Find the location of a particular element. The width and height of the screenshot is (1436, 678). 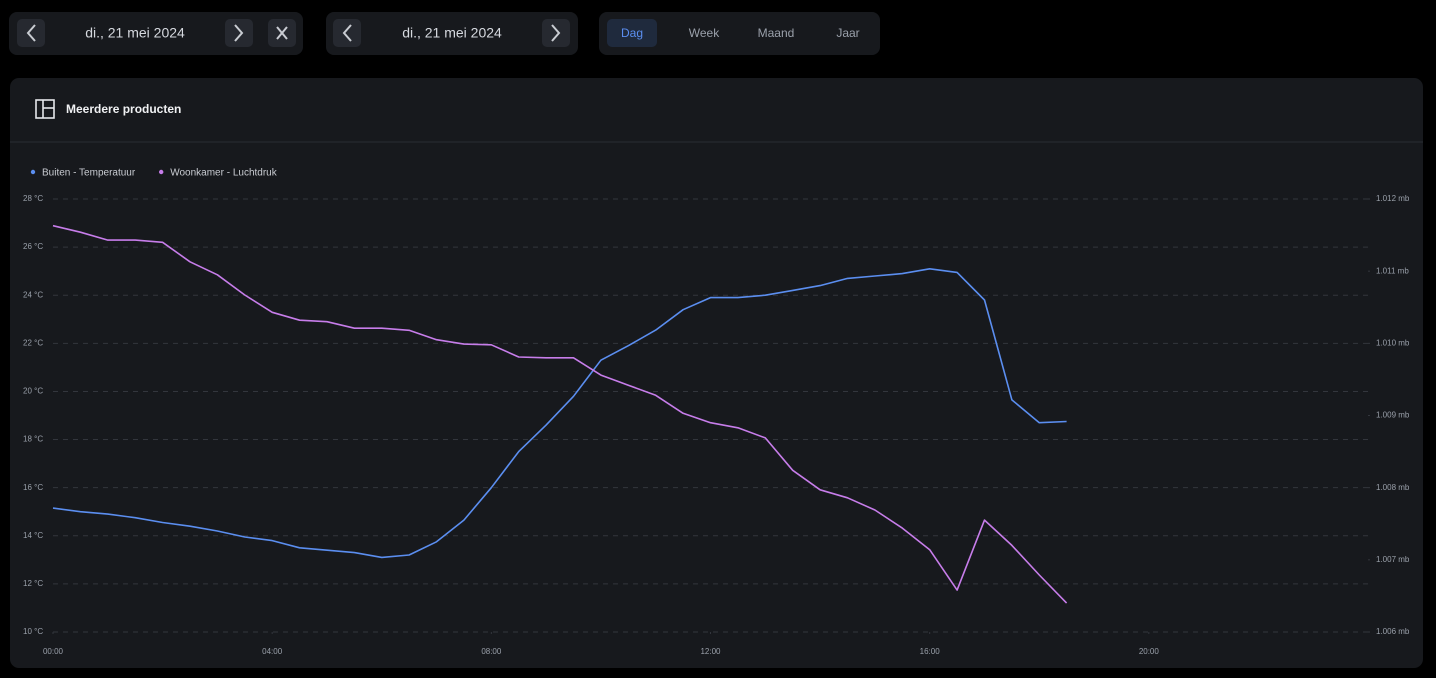

panel-title: Meerdere producten is located at coordinates (123, 109).